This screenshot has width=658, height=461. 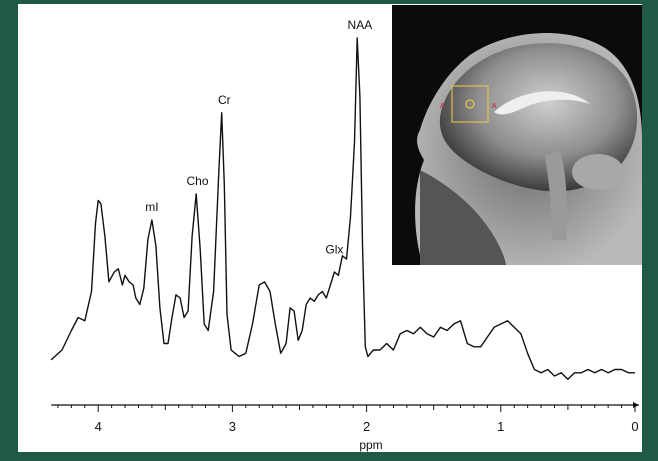 What do you see at coordinates (494, 106) in the screenshot?
I see `marker-label-right: A` at bounding box center [494, 106].